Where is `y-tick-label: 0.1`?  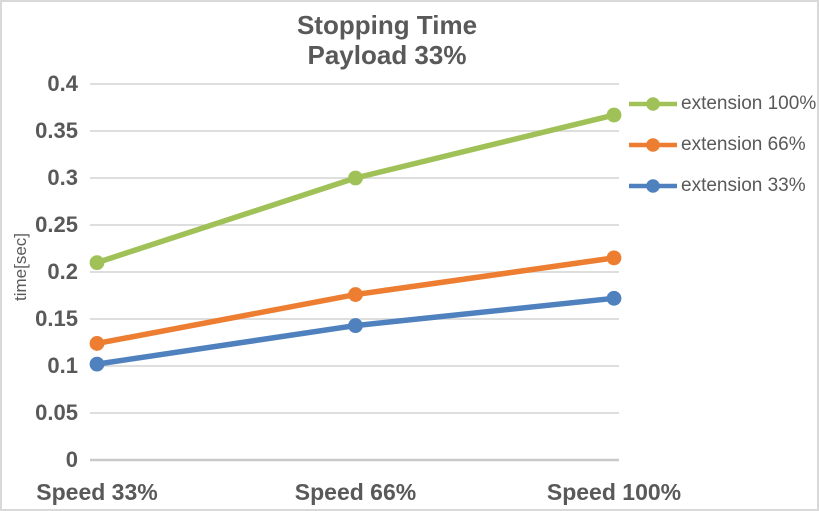
y-tick-label: 0.1 is located at coordinates (62, 365).